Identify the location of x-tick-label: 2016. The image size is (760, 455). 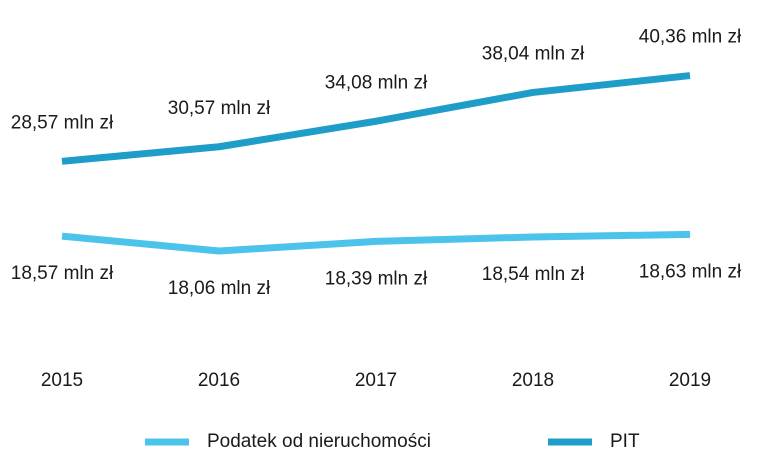
(219, 380).